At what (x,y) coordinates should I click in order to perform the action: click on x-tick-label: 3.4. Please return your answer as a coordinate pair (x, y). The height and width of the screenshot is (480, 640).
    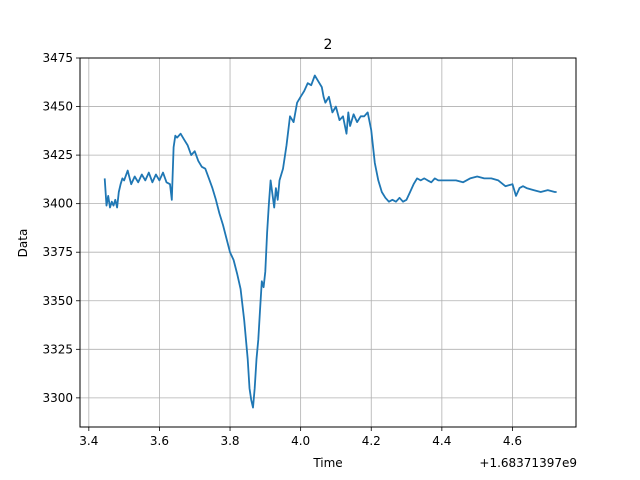
    Looking at the image, I should click on (88, 441).